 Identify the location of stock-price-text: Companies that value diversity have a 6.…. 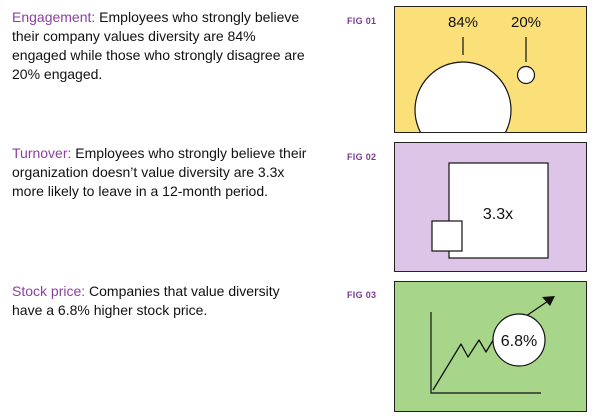
(146, 300).